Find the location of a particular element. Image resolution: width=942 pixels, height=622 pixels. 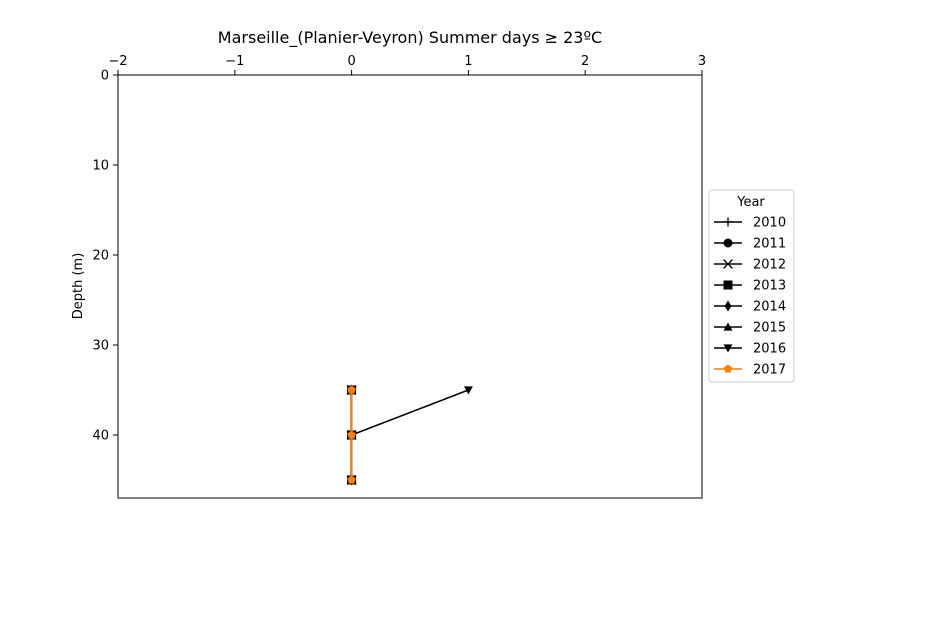

legend-item: 2014 is located at coordinates (750, 307).